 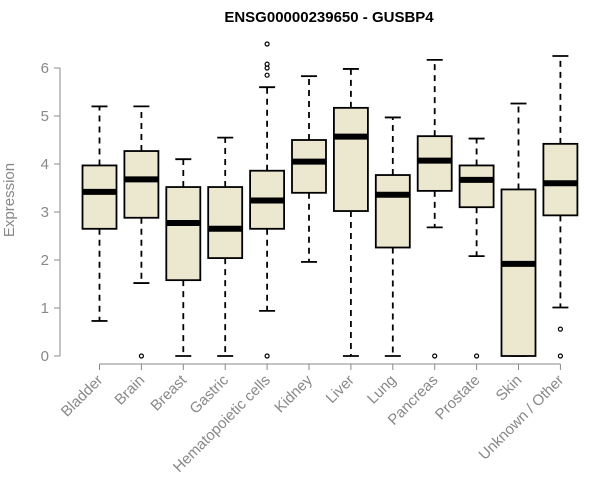 What do you see at coordinates (45, 116) in the screenshot?
I see `y-tick-label: 5` at bounding box center [45, 116].